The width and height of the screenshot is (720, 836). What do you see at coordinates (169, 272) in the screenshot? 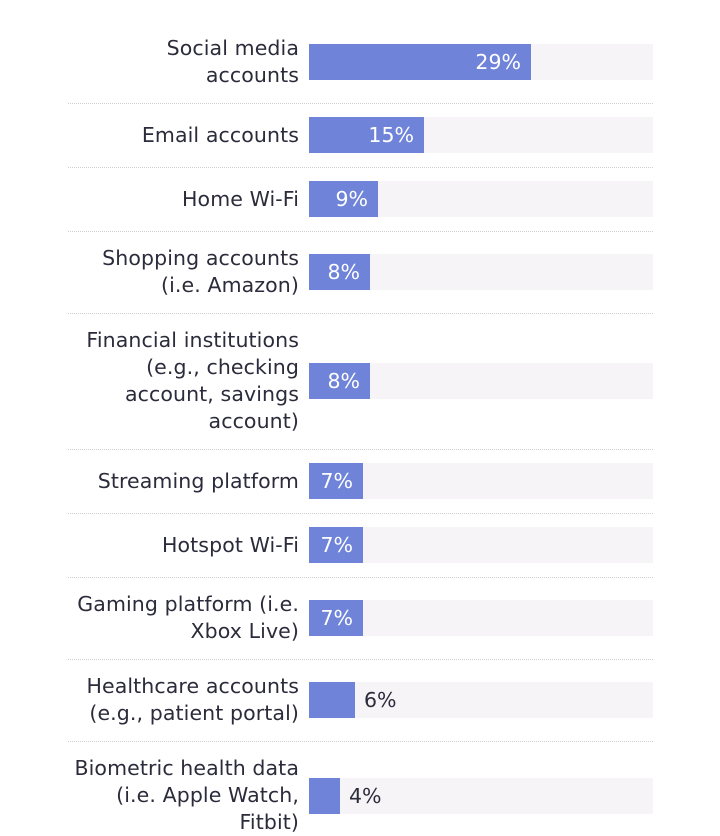
I see `category-label: Shopping accounts (i.e. Amazon)` at bounding box center [169, 272].